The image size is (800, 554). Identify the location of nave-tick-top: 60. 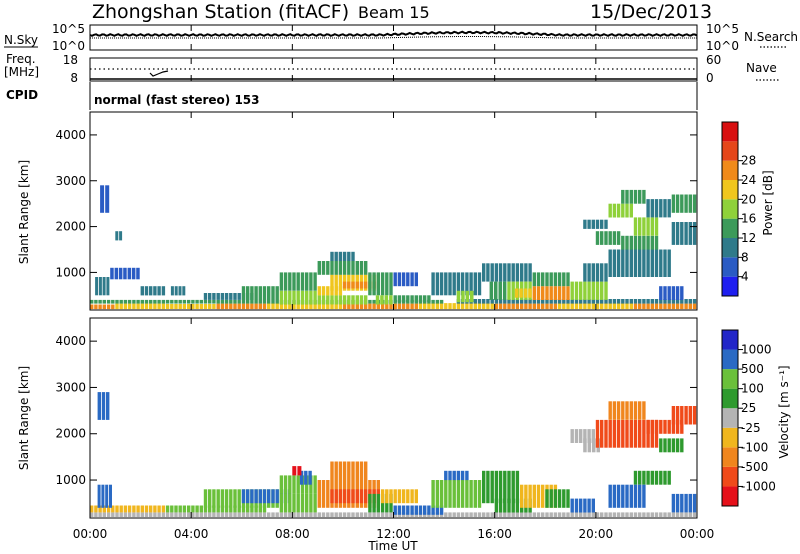
(713, 60).